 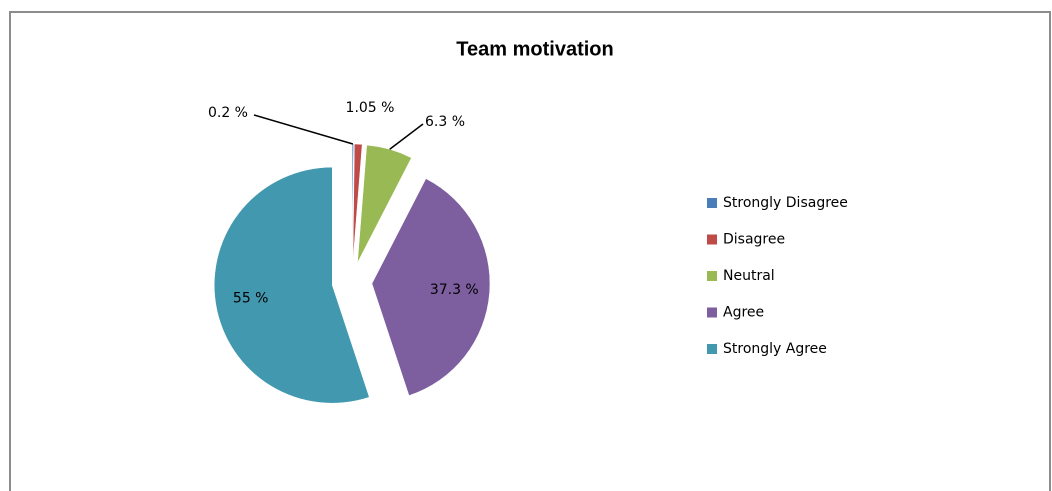 I want to click on legend-label: Strongly Disagree, so click(x=785, y=203).